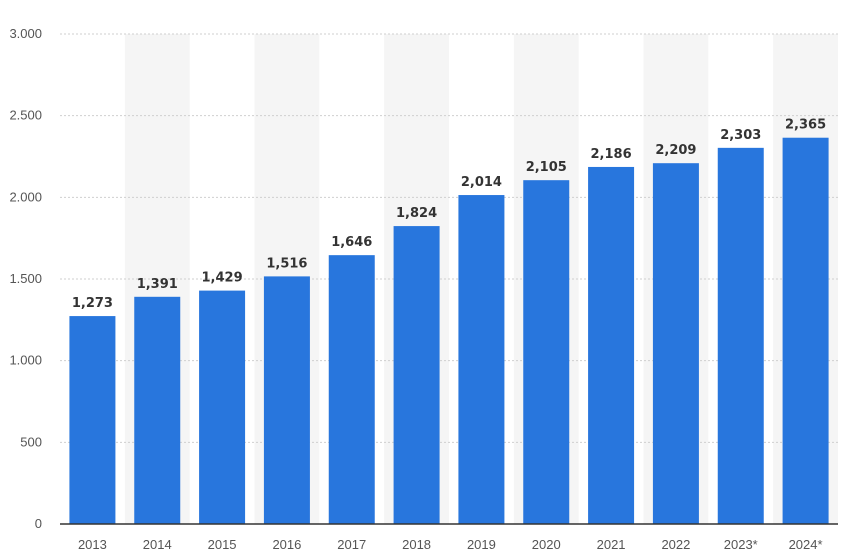 The image size is (853, 559). What do you see at coordinates (611, 345) in the screenshot?
I see `bar-2021` at bounding box center [611, 345].